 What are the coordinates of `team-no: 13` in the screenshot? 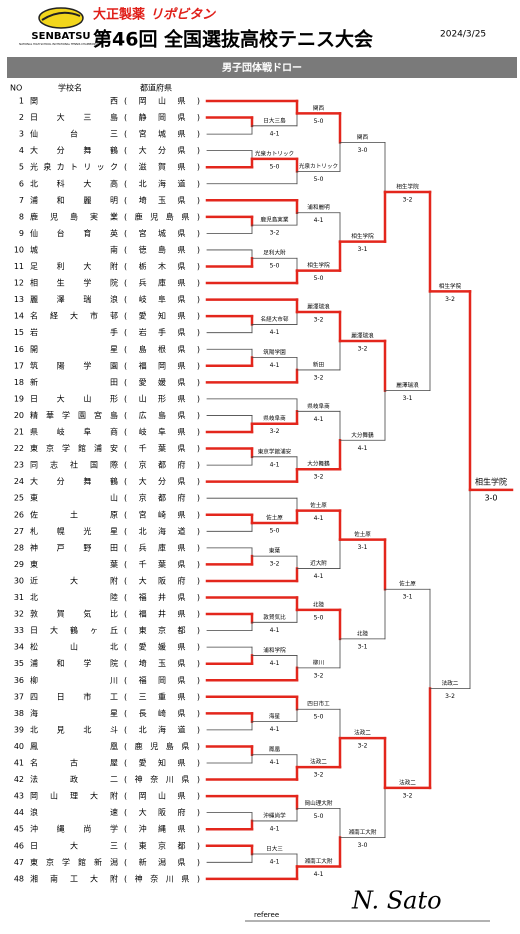 It's located at (19, 299).